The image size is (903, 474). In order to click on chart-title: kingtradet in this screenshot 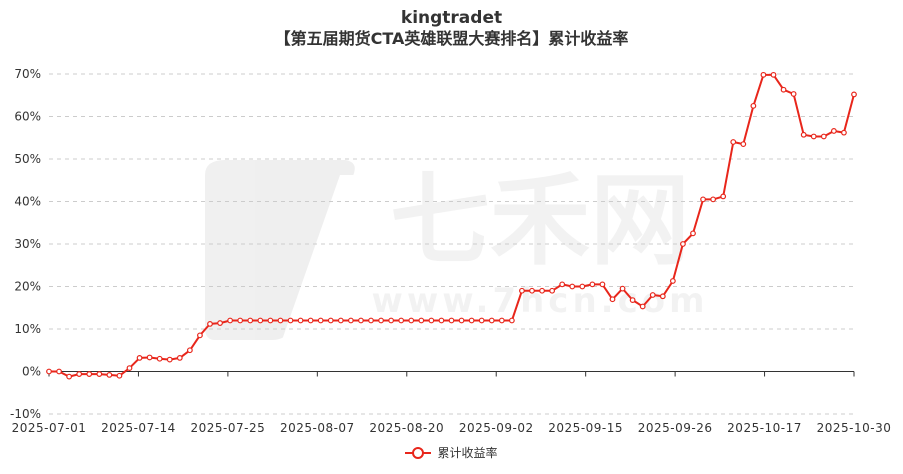, I will do `click(451, 18)`.